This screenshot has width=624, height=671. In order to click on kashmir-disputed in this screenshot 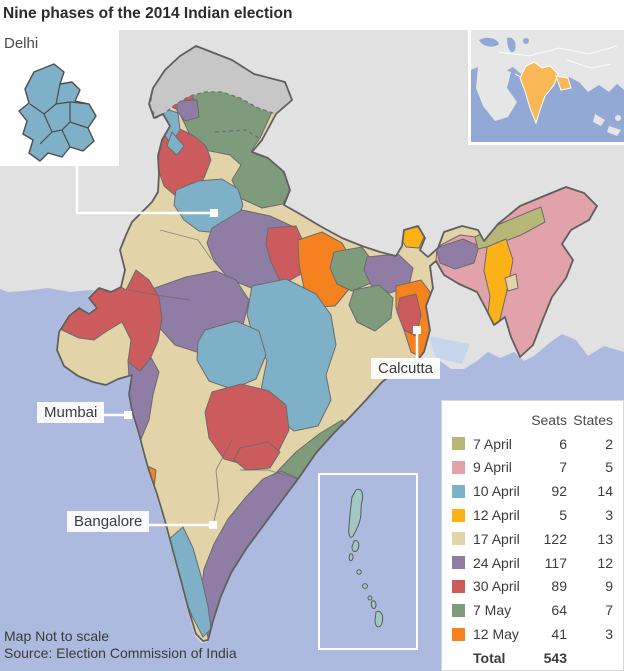, I will do `click(221, 82)`.